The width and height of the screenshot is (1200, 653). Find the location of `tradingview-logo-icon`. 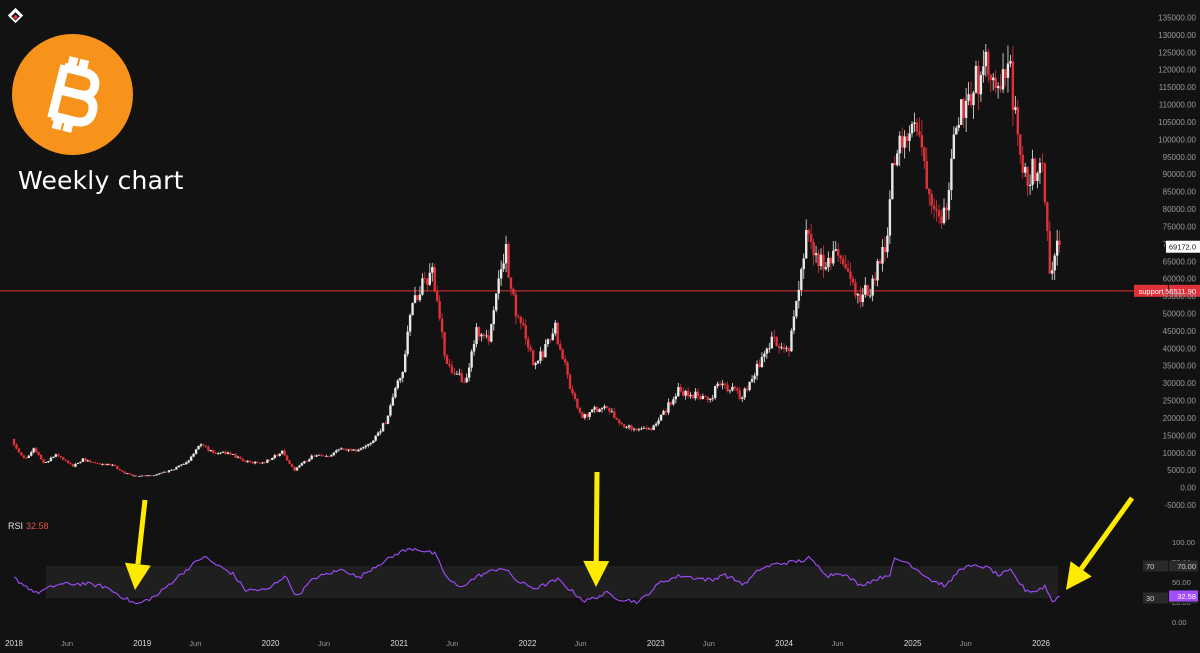

tradingview-logo-icon is located at coordinates (15, 15).